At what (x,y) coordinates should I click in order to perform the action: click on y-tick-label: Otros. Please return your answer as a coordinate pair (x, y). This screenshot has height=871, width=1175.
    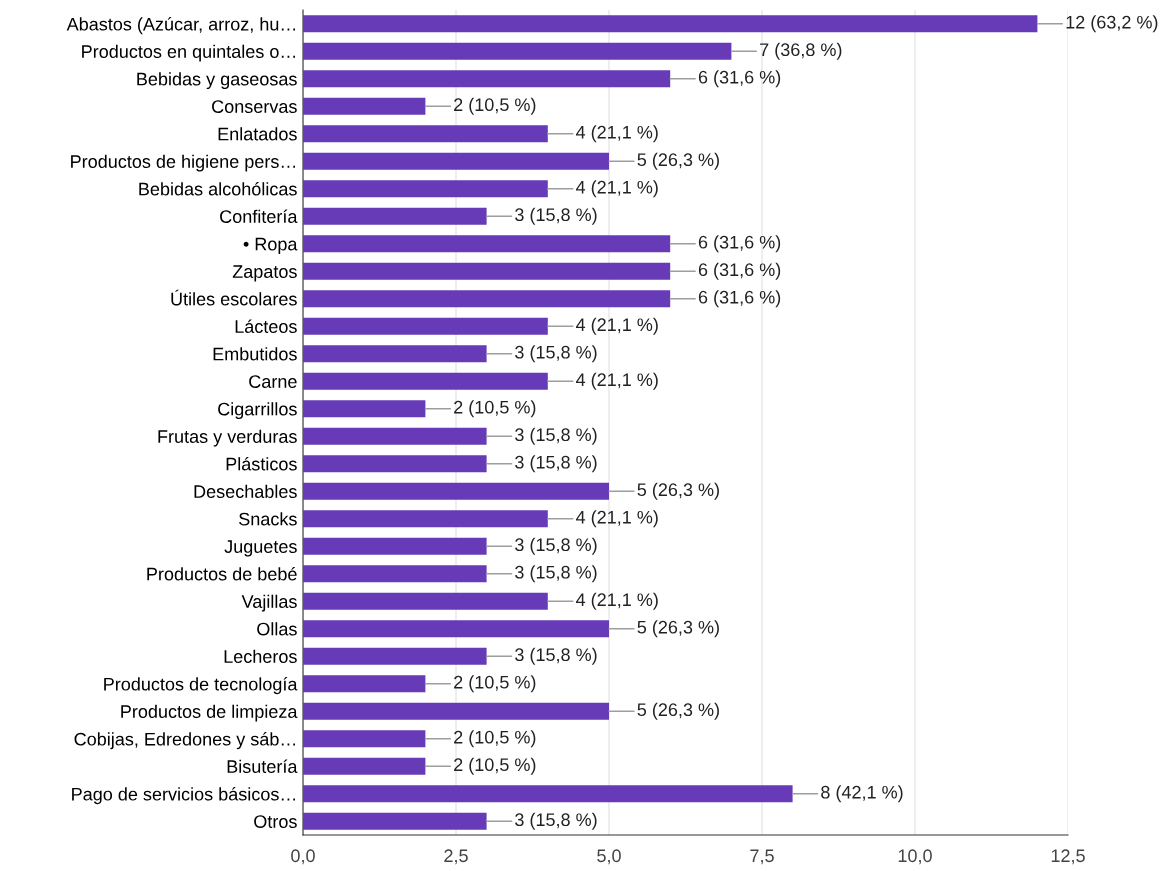
    Looking at the image, I should click on (275, 821).